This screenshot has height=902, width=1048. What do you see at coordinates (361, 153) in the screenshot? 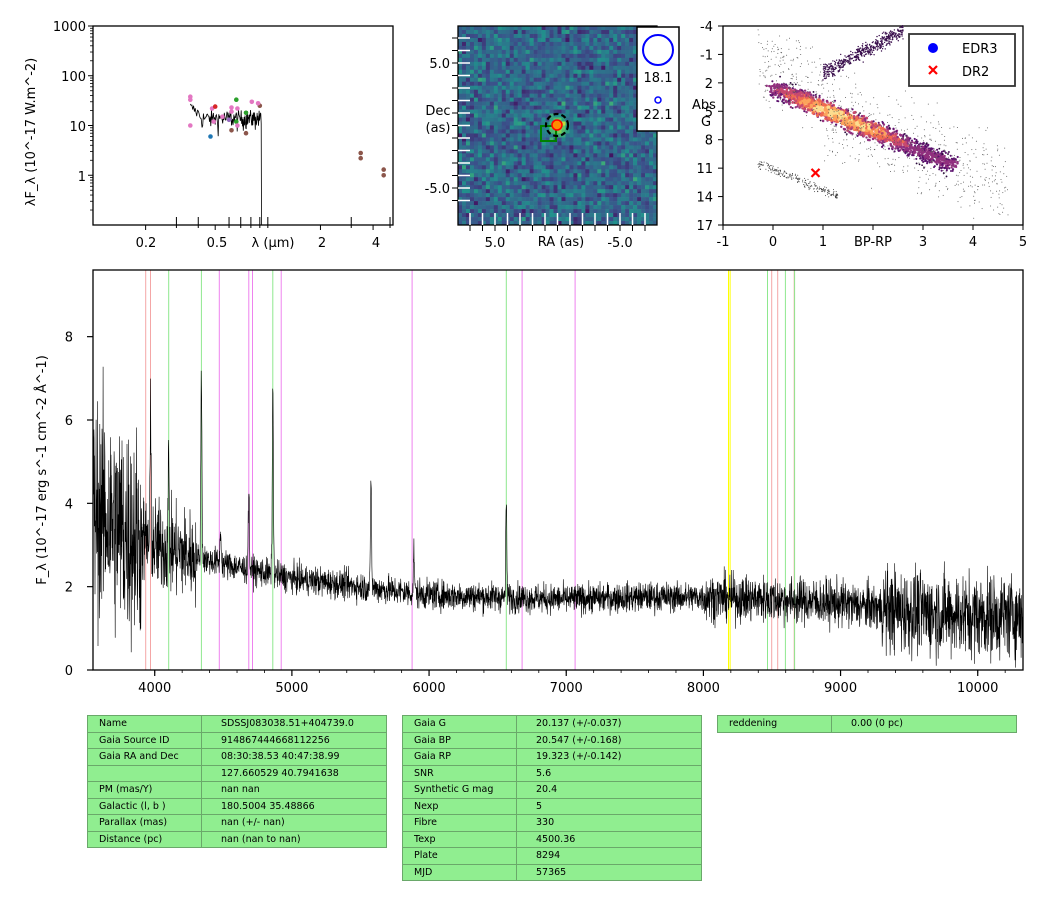
I see `photometry-point` at bounding box center [361, 153].